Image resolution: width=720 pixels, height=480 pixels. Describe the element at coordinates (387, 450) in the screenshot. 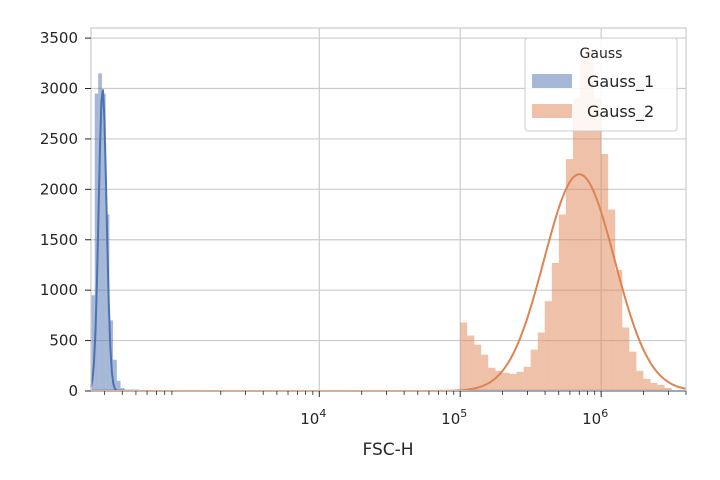

I see `x-axis-title: FSC-H` at that location.